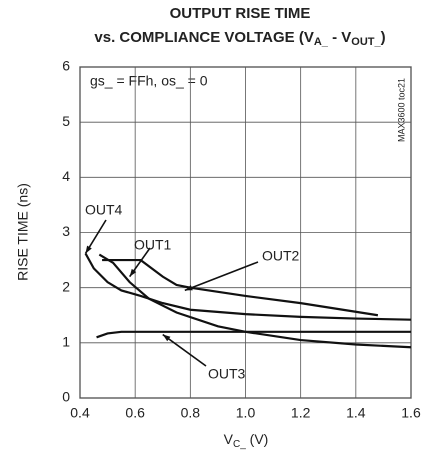  Describe the element at coordinates (257, 439) in the screenshot. I see `x-label-part: (V)` at that location.